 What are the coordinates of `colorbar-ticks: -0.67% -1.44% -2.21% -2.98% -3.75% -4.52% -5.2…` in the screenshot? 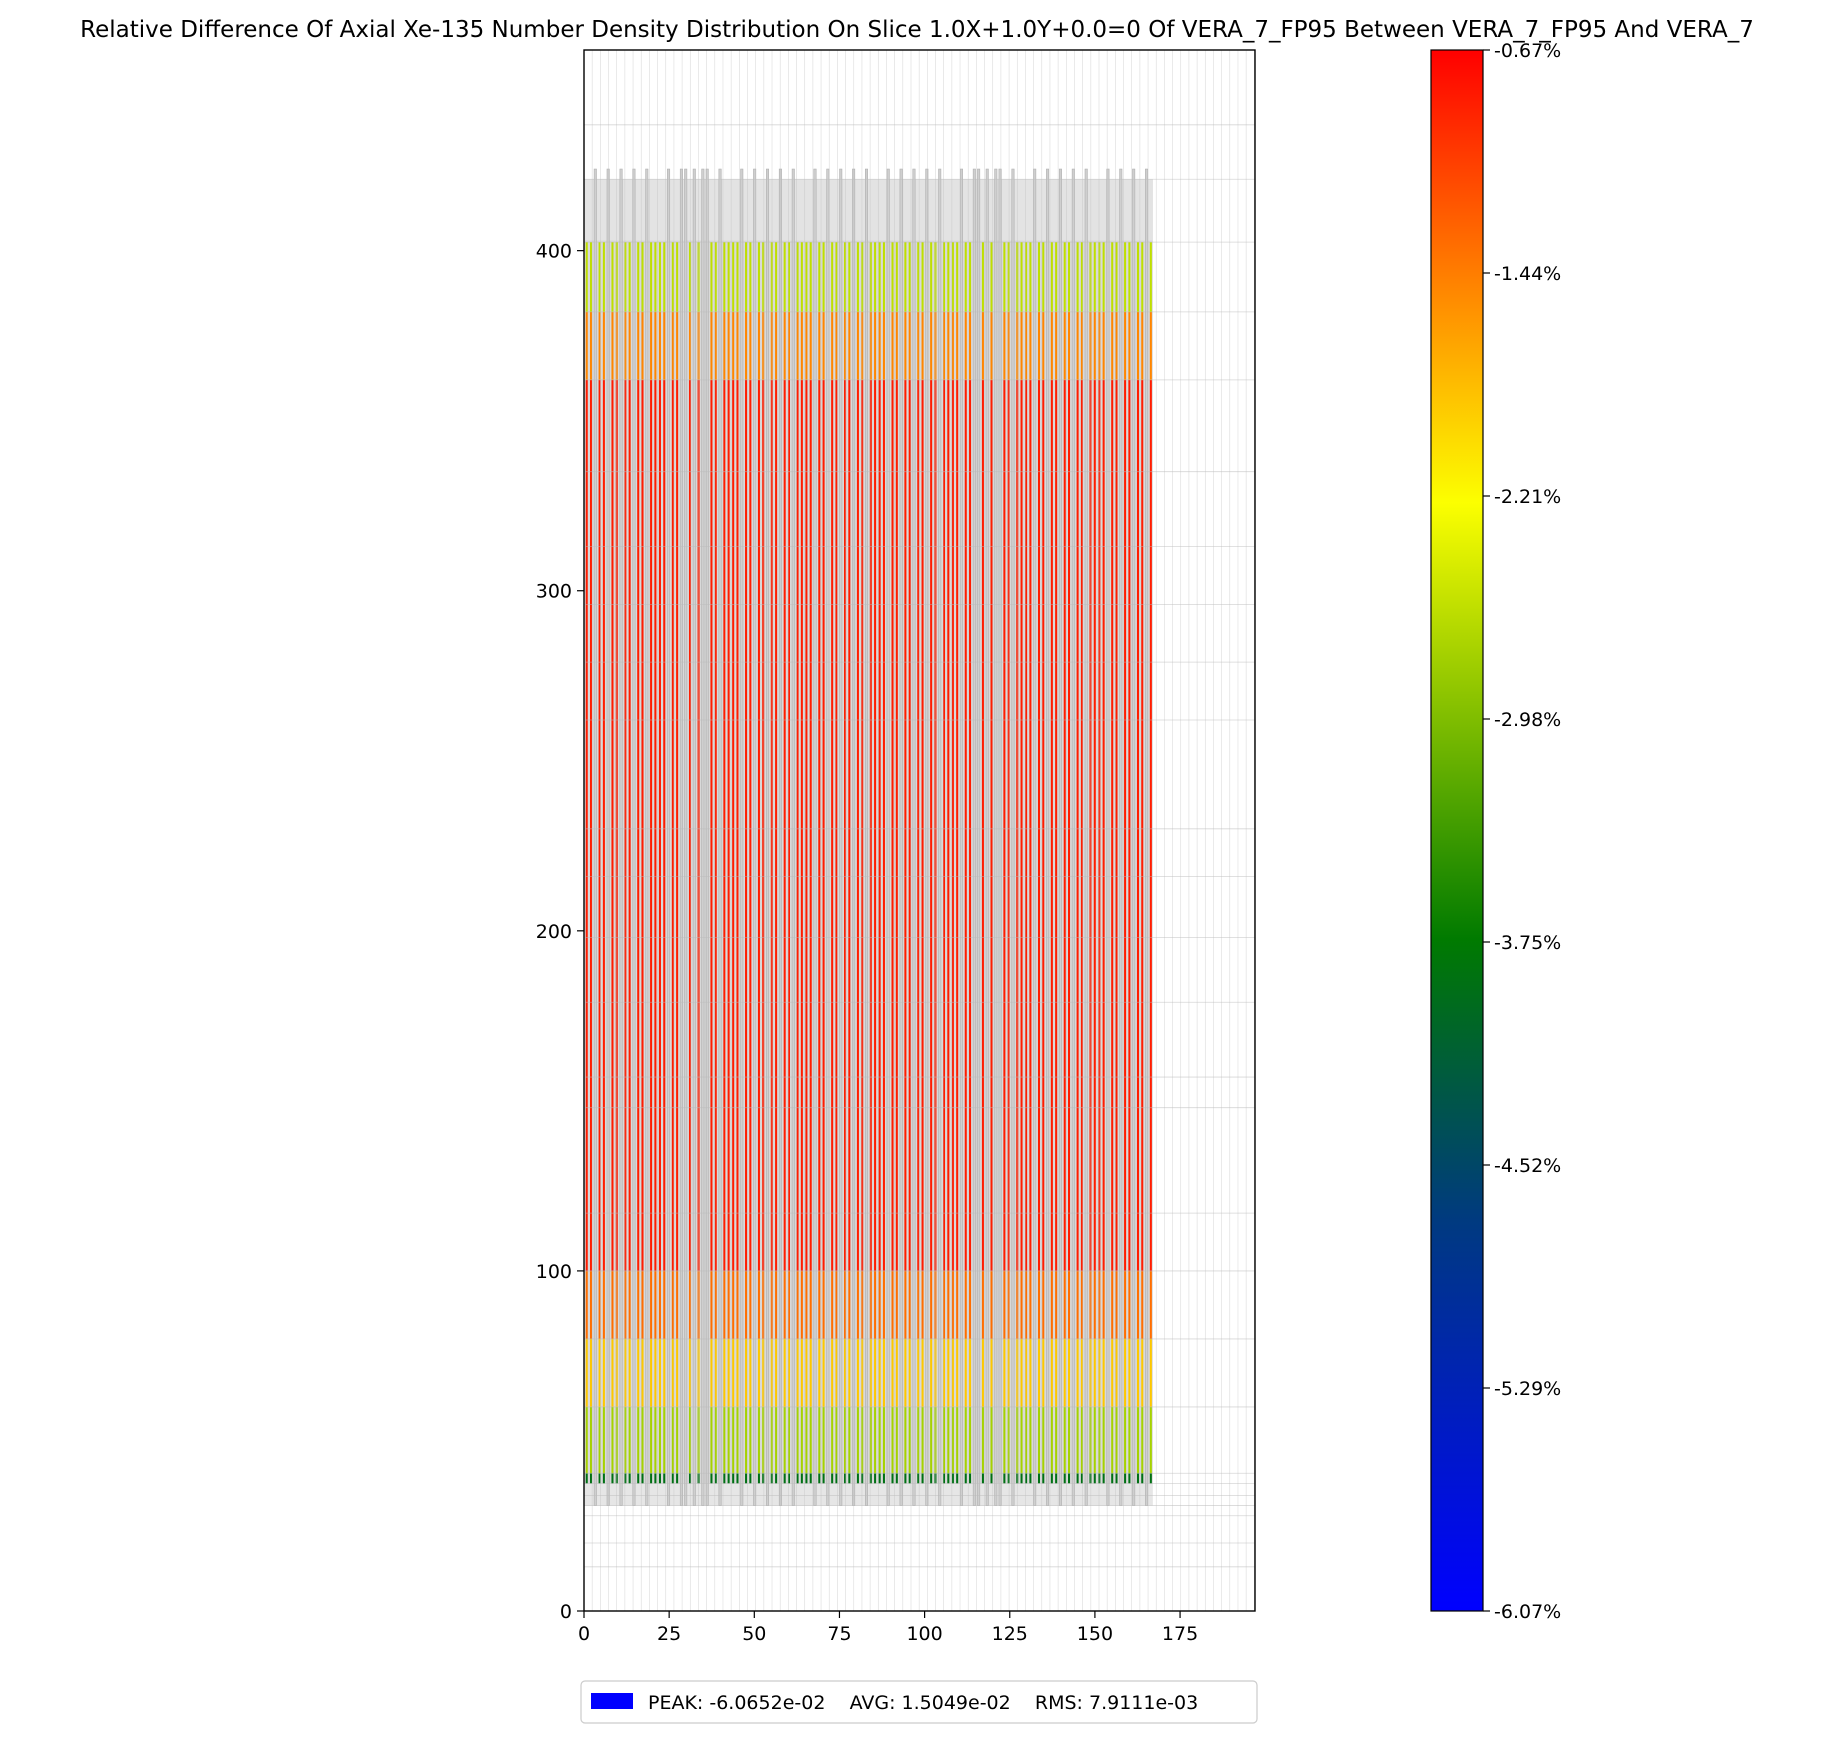 It's located at (1522, 831).